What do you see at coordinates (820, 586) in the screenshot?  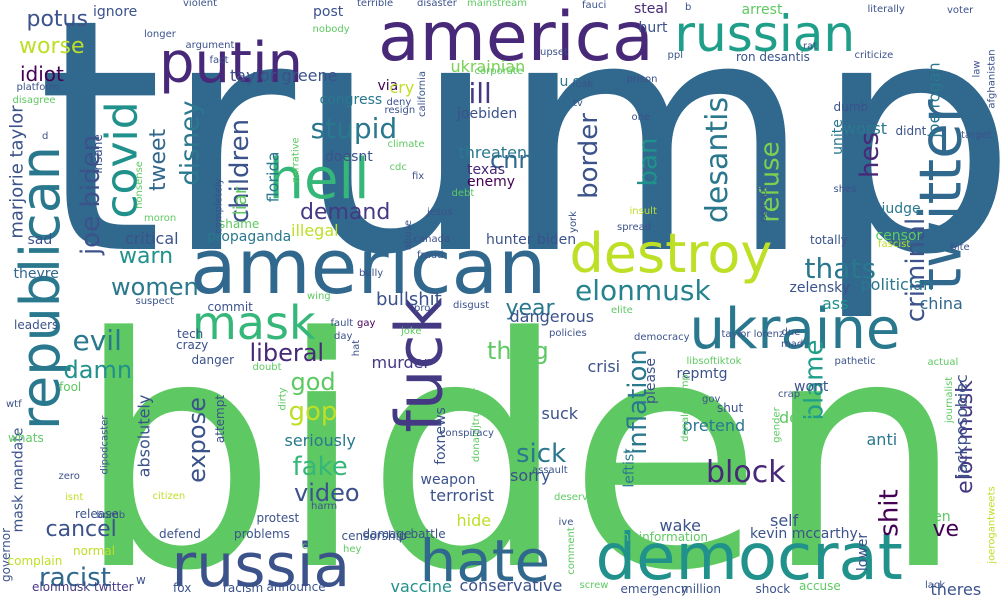 I see `cloud-word: accuse` at bounding box center [820, 586].